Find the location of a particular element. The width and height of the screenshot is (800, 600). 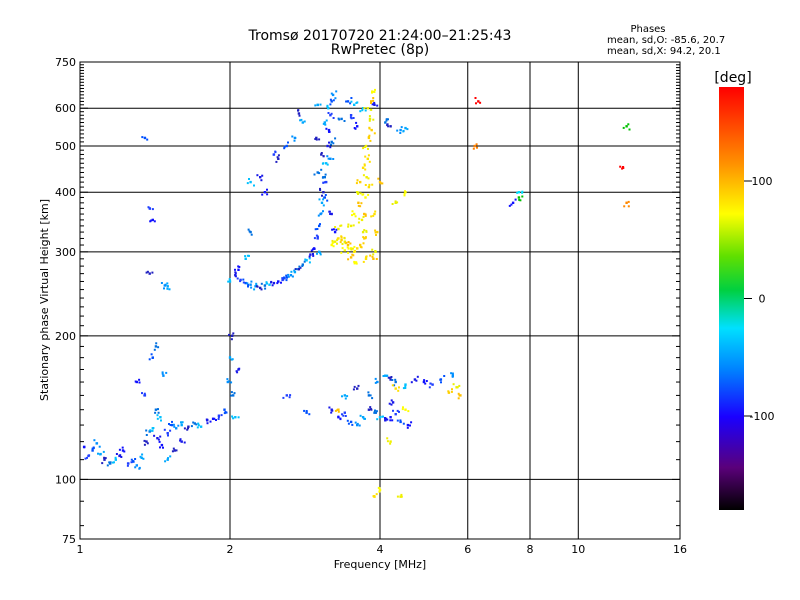

x-axis: 1 2 4 6 8 10 16 is located at coordinates (382, 549).